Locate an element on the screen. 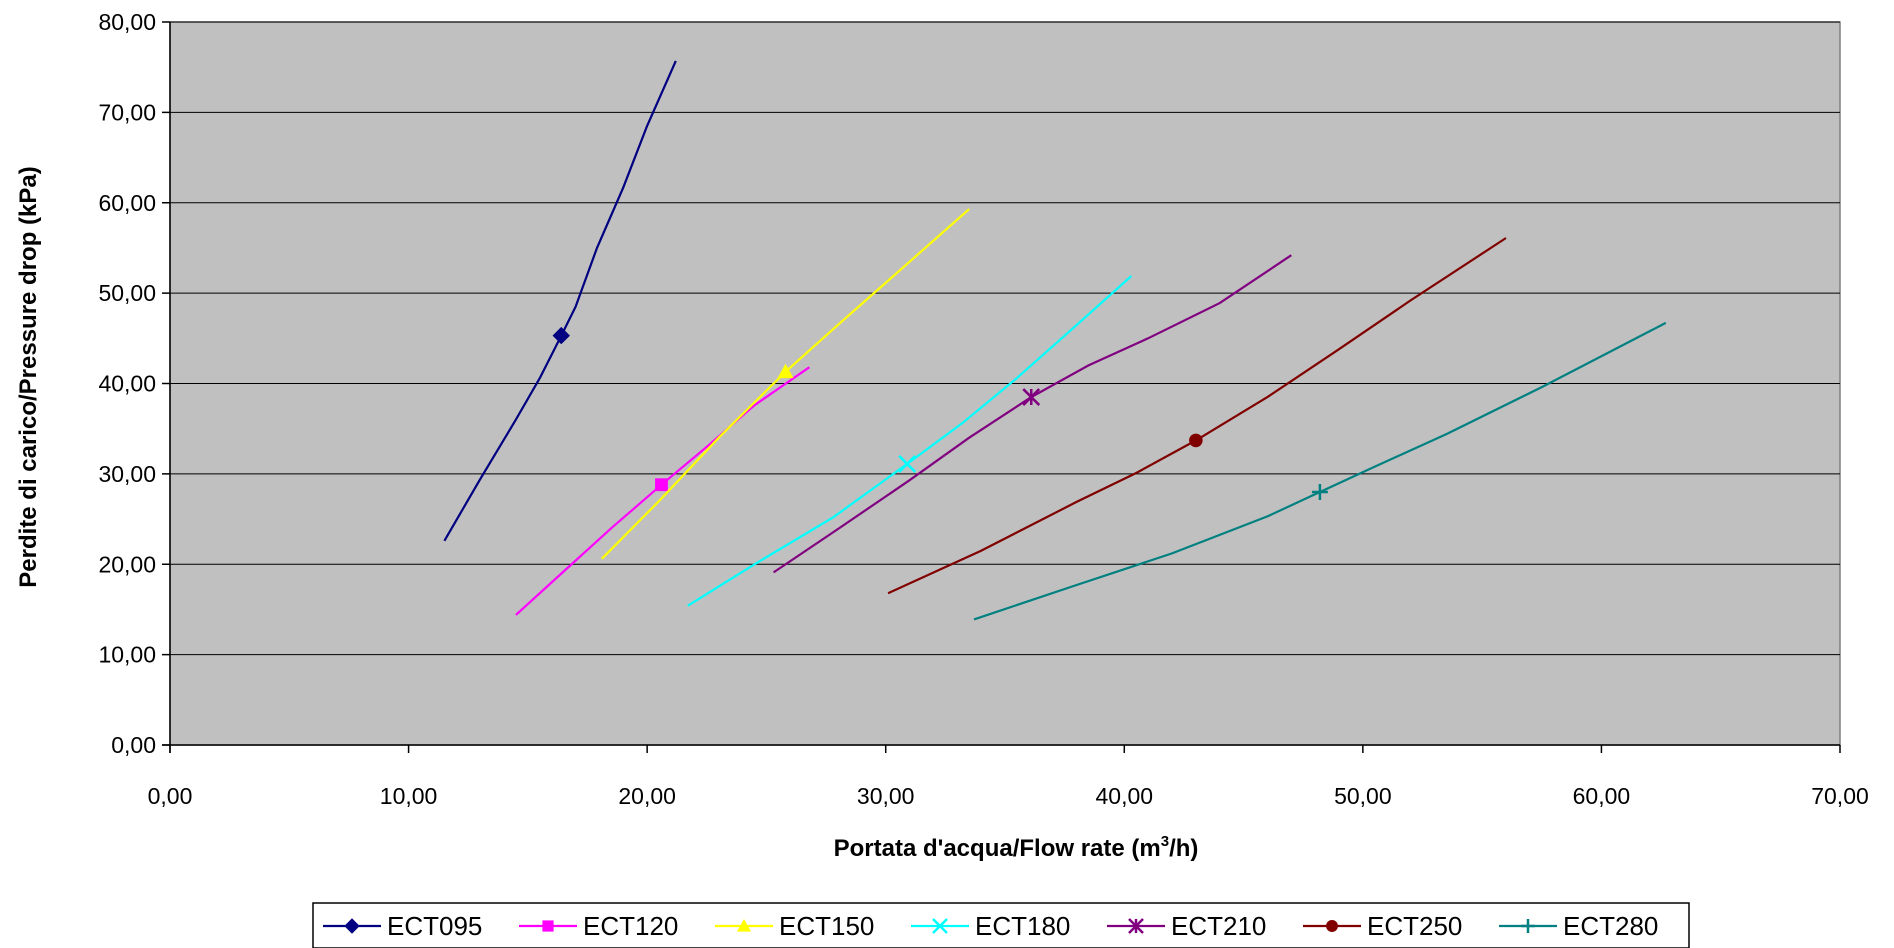  y-tick-label: 30,00 is located at coordinates (127, 474).